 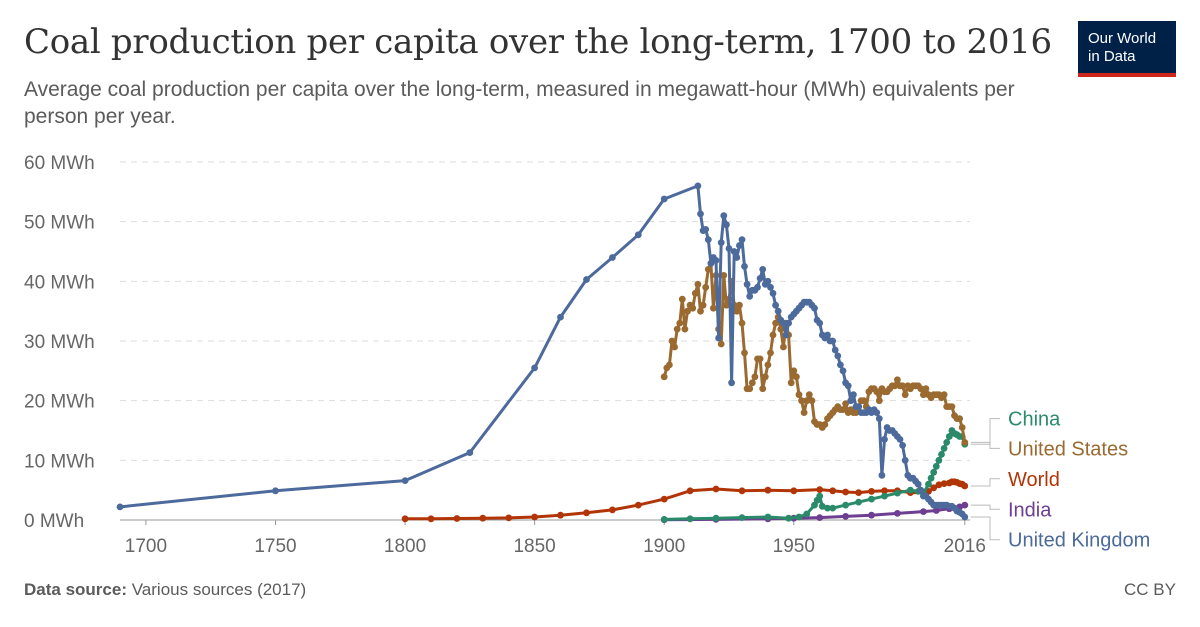 What do you see at coordinates (219, 589) in the screenshot?
I see `data-source-text: Various sources (2017)` at bounding box center [219, 589].